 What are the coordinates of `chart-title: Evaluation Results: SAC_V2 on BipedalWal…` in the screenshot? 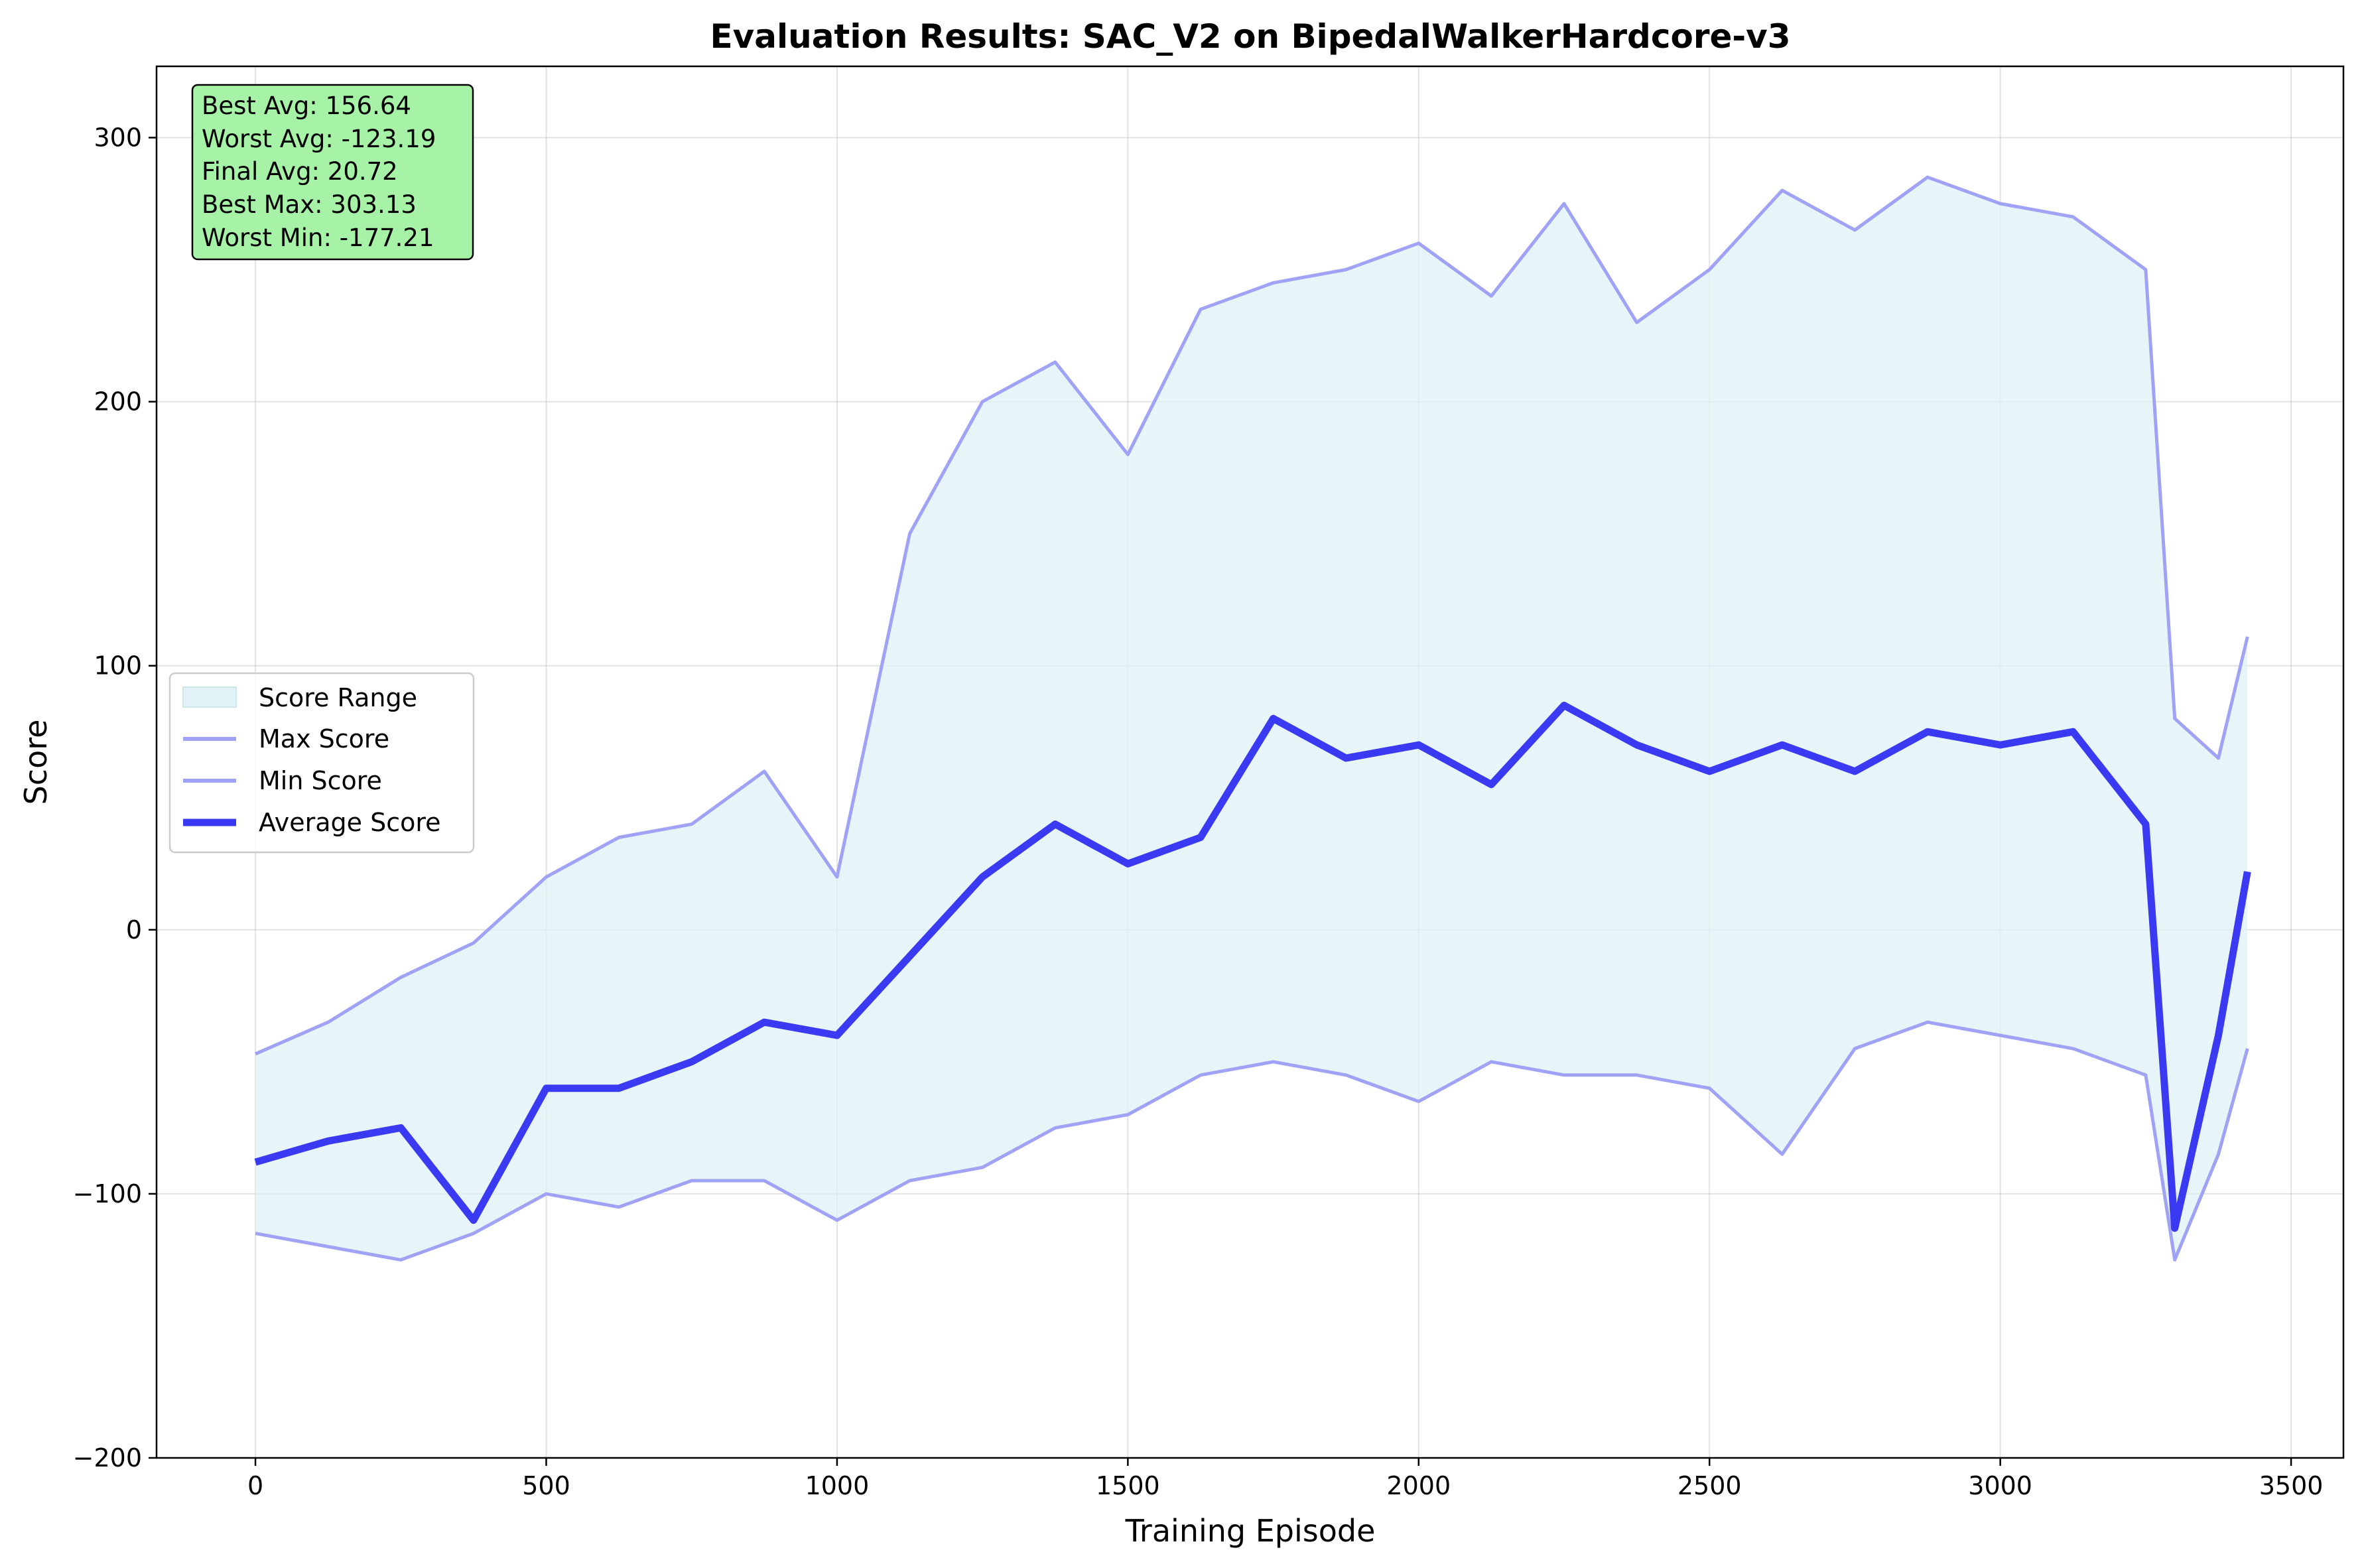 It's located at (1250, 36).